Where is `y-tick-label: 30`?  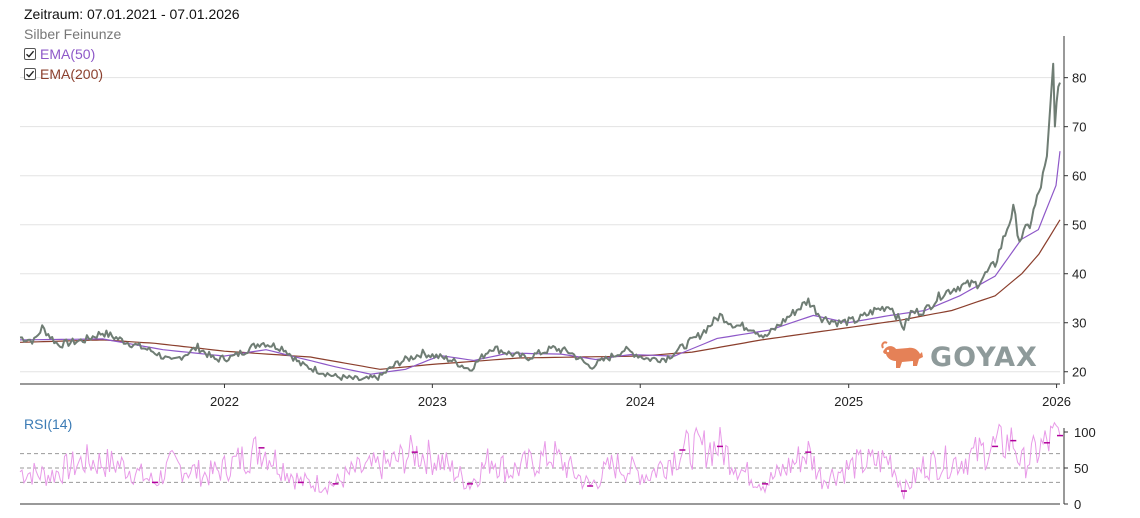
y-tick-label: 30 is located at coordinates (1079, 323).